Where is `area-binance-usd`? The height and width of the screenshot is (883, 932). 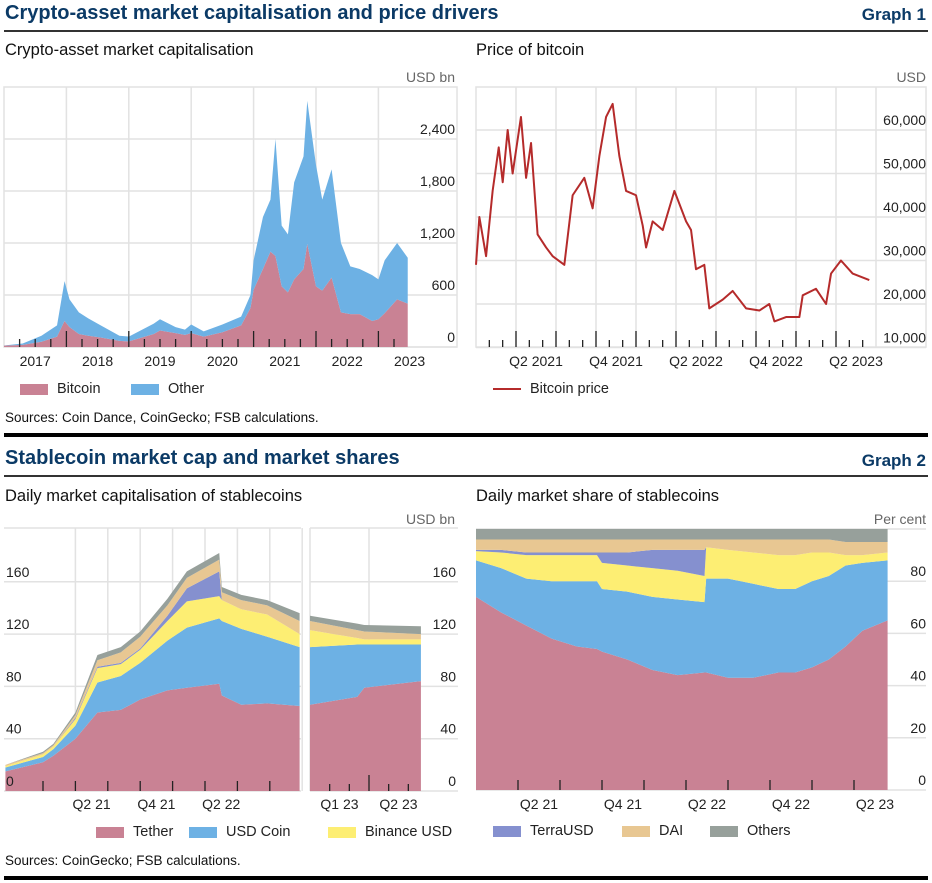 area-binance-usd is located at coordinates (682, 575).